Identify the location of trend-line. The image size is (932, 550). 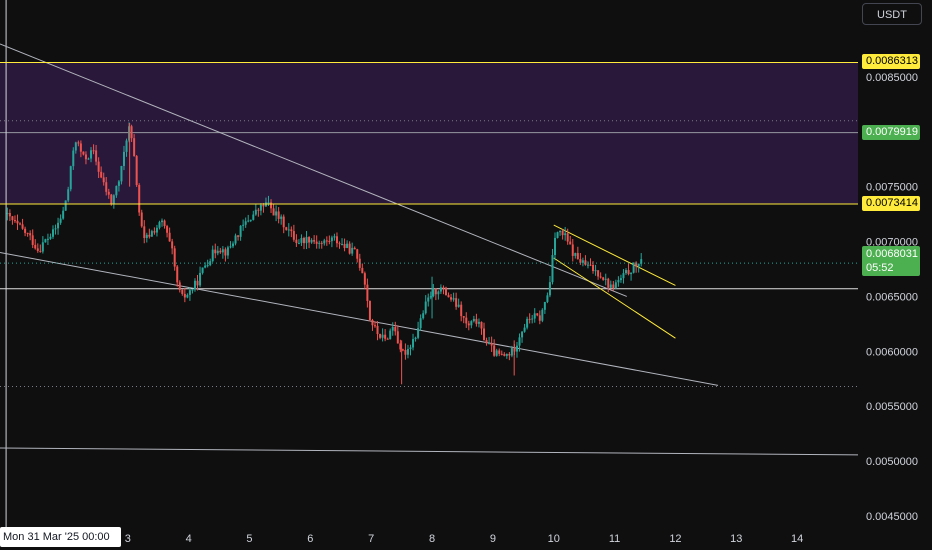
(614, 255).